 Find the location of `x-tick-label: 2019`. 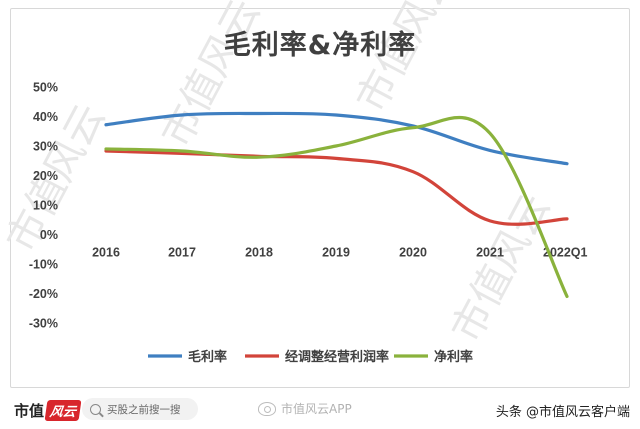

x-tick-label: 2019 is located at coordinates (336, 253).